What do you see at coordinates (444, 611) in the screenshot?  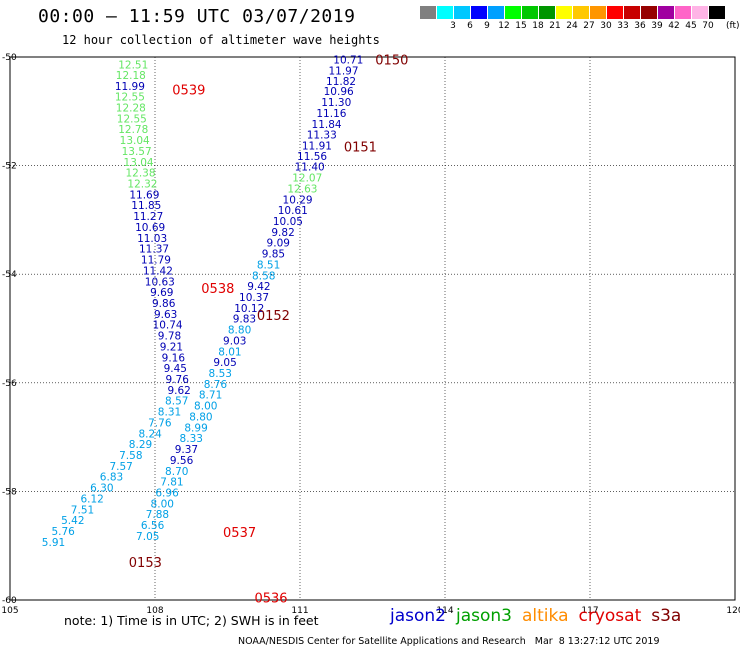 I see `x-tick-label: 114` at bounding box center [444, 611].